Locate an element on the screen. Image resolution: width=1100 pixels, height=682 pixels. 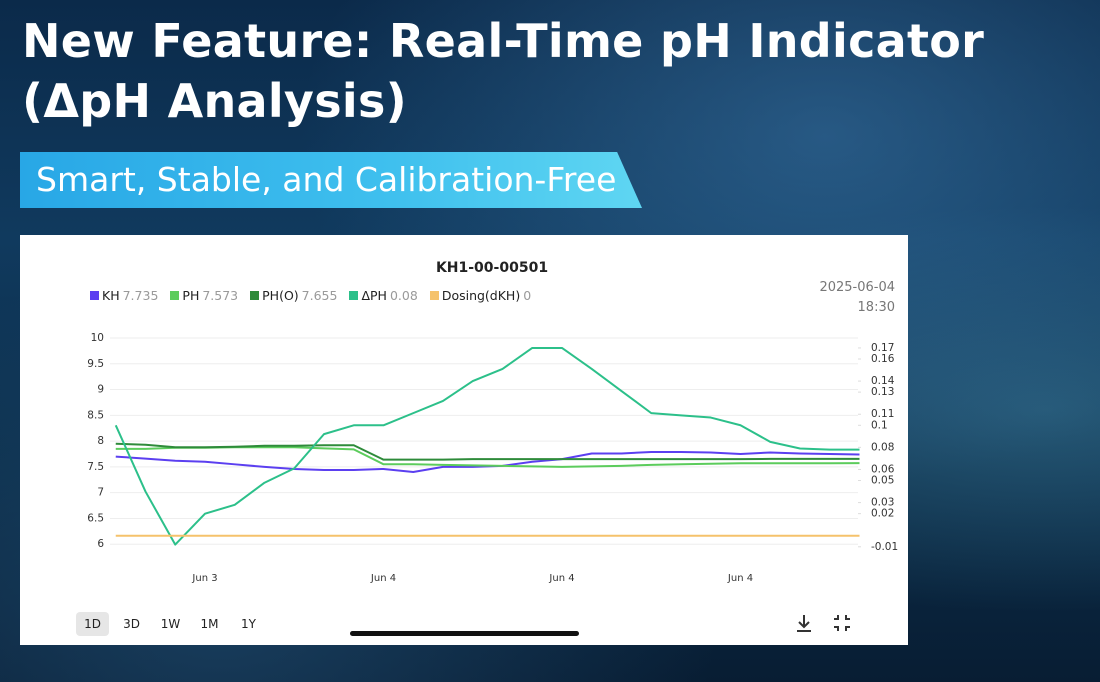
chart-title: KH1-00-00501 is located at coordinates (492, 268).